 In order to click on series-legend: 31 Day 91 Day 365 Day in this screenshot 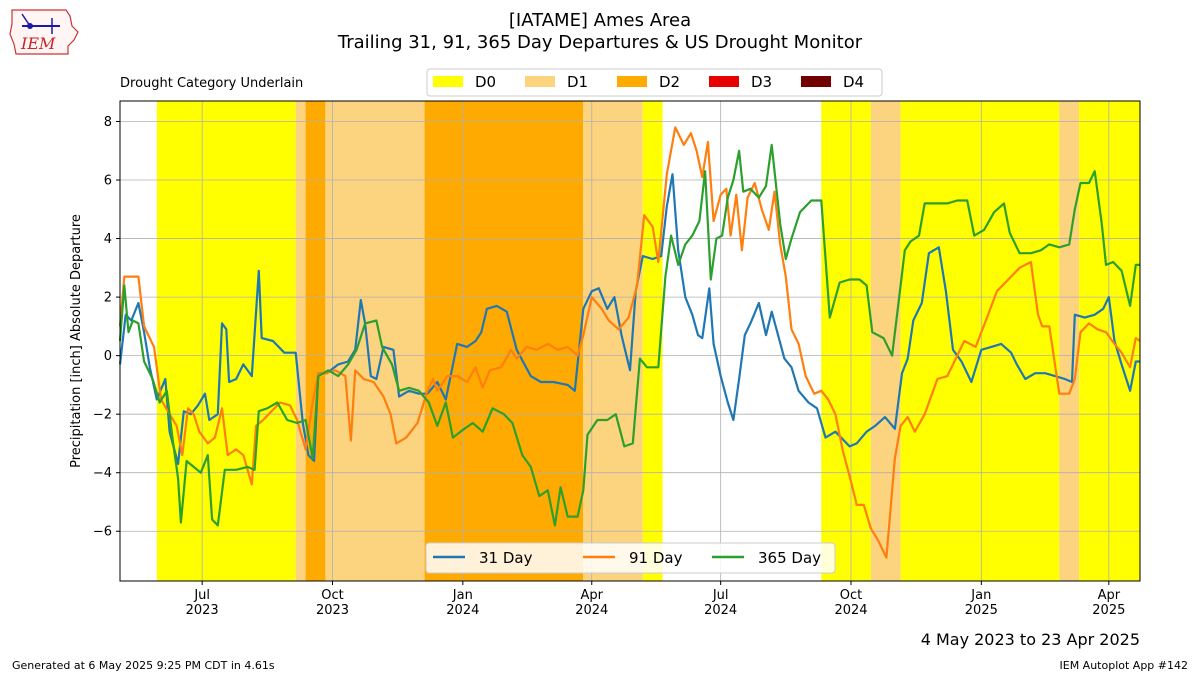, I will do `click(630, 558)`.